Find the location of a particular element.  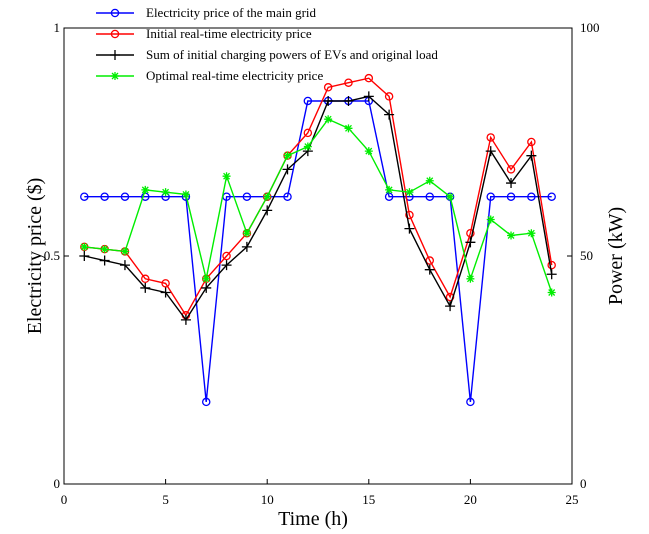

legend-label: Optimal real-time electricity price is located at coordinates (234, 75).